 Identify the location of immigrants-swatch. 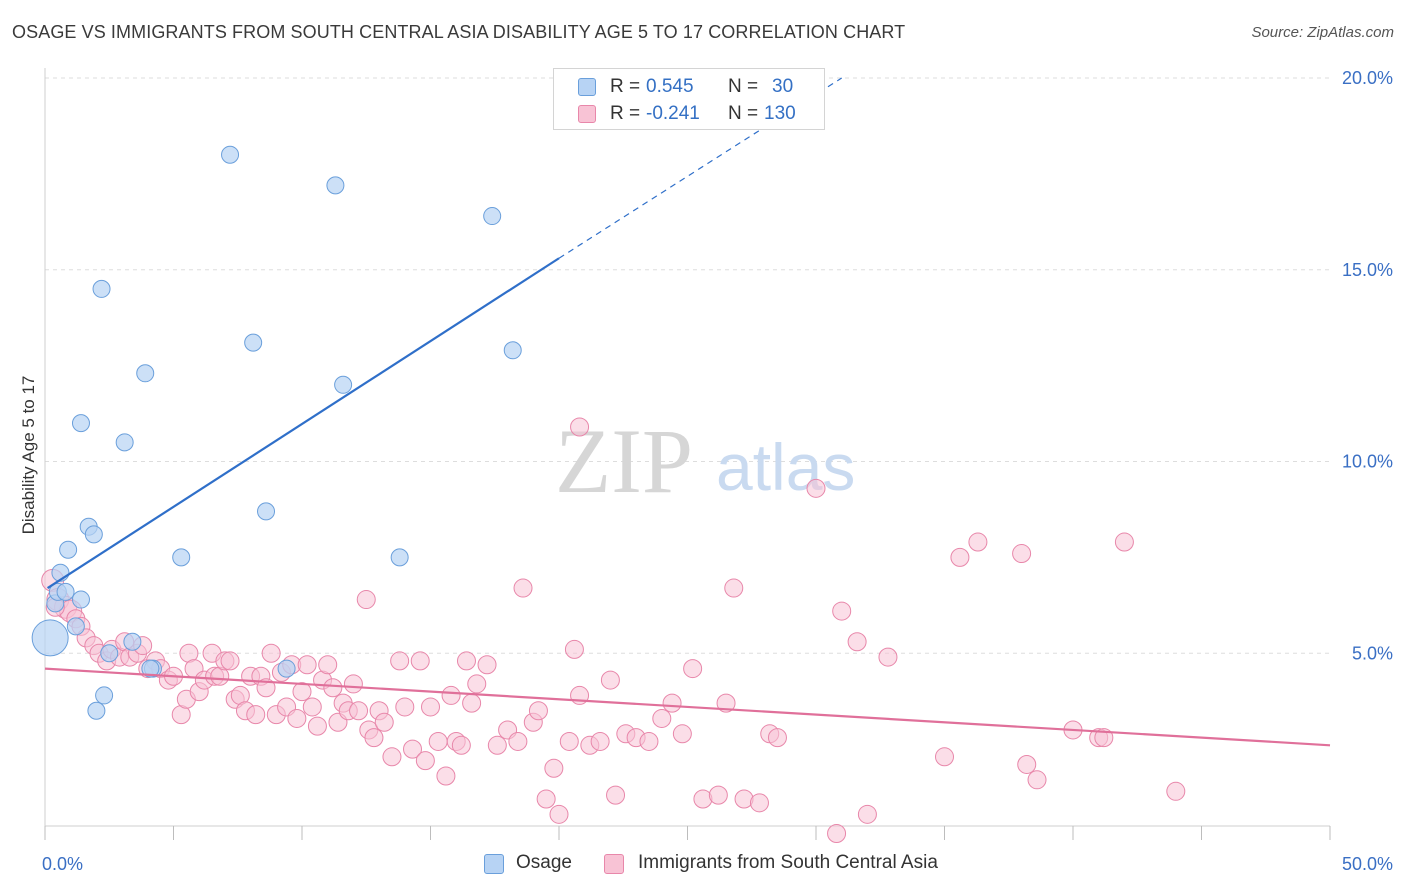
(587, 114).